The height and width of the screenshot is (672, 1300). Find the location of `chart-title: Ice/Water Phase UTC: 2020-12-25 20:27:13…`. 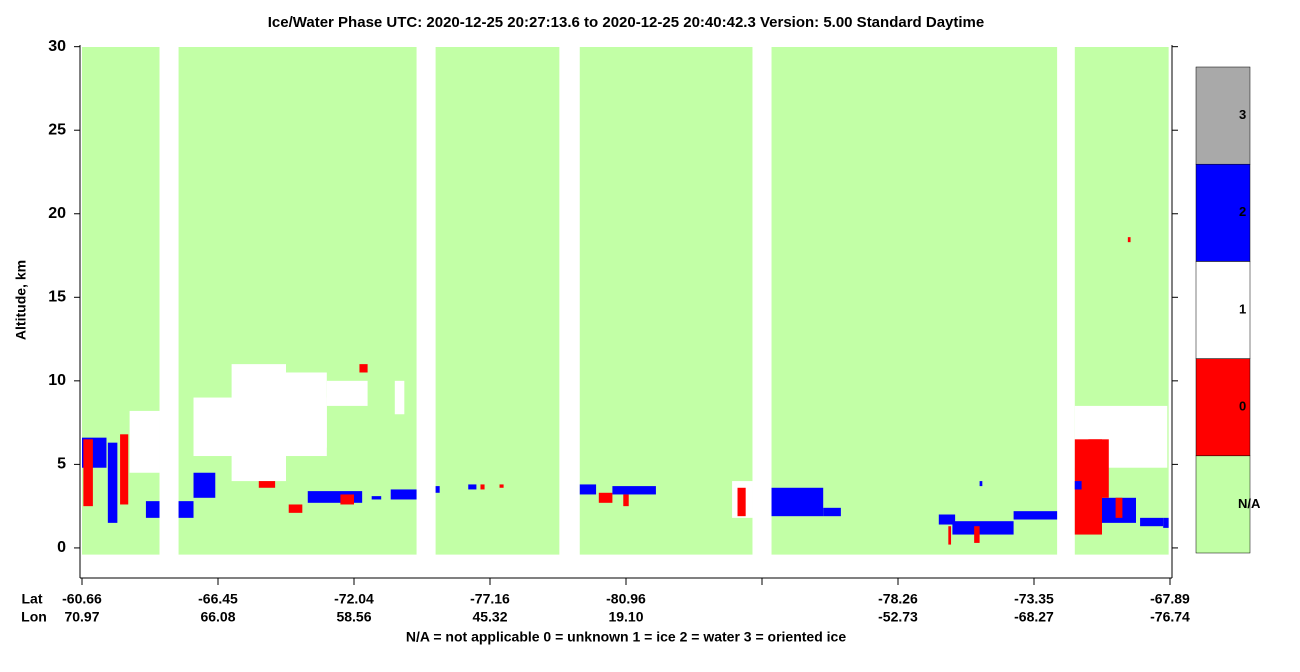

chart-title: Ice/Water Phase UTC: 2020-12-25 20:27:13… is located at coordinates (626, 22).